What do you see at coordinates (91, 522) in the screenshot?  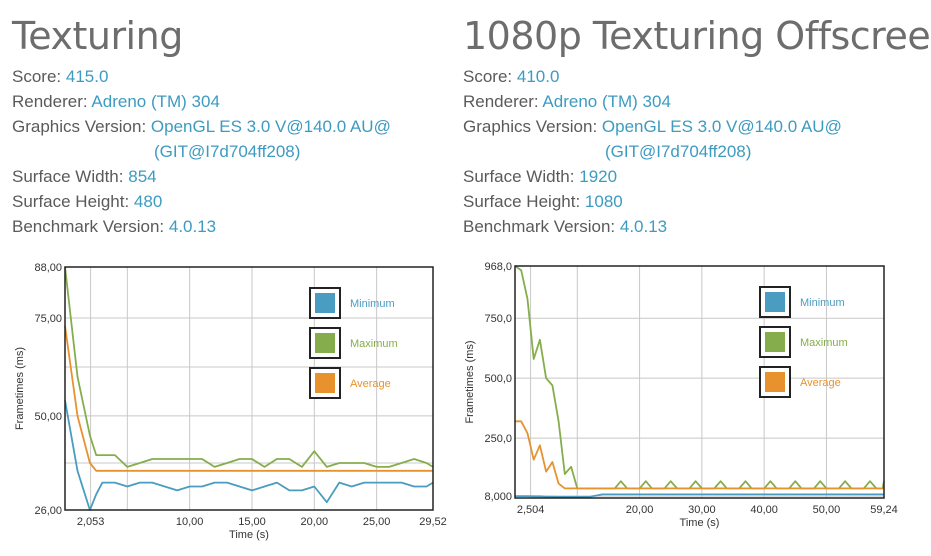 I see `x-tick-label: 2,053` at bounding box center [91, 522].